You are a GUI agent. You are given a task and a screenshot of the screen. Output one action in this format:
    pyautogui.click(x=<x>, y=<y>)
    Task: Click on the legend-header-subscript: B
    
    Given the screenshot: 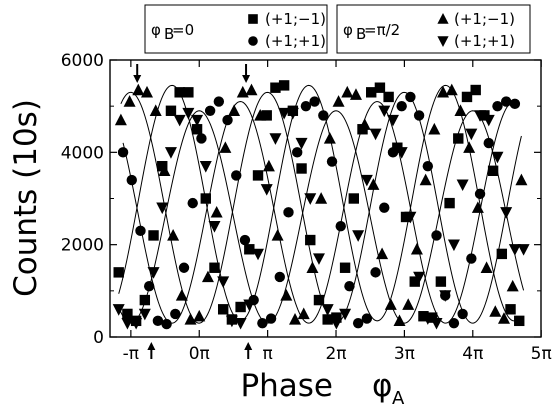 What is the action you would take?
    pyautogui.click(x=361, y=34)
    